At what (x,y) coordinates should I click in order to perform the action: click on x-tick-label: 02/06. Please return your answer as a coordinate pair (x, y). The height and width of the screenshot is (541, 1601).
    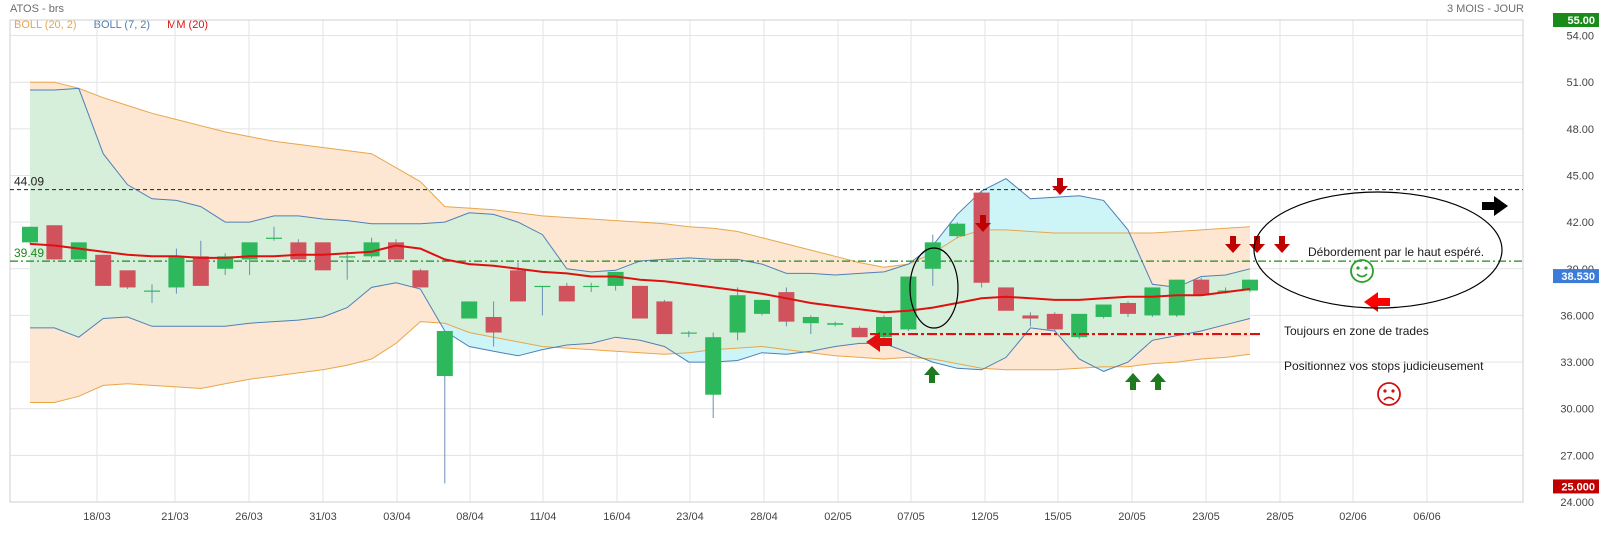
    Looking at the image, I should click on (1353, 517).